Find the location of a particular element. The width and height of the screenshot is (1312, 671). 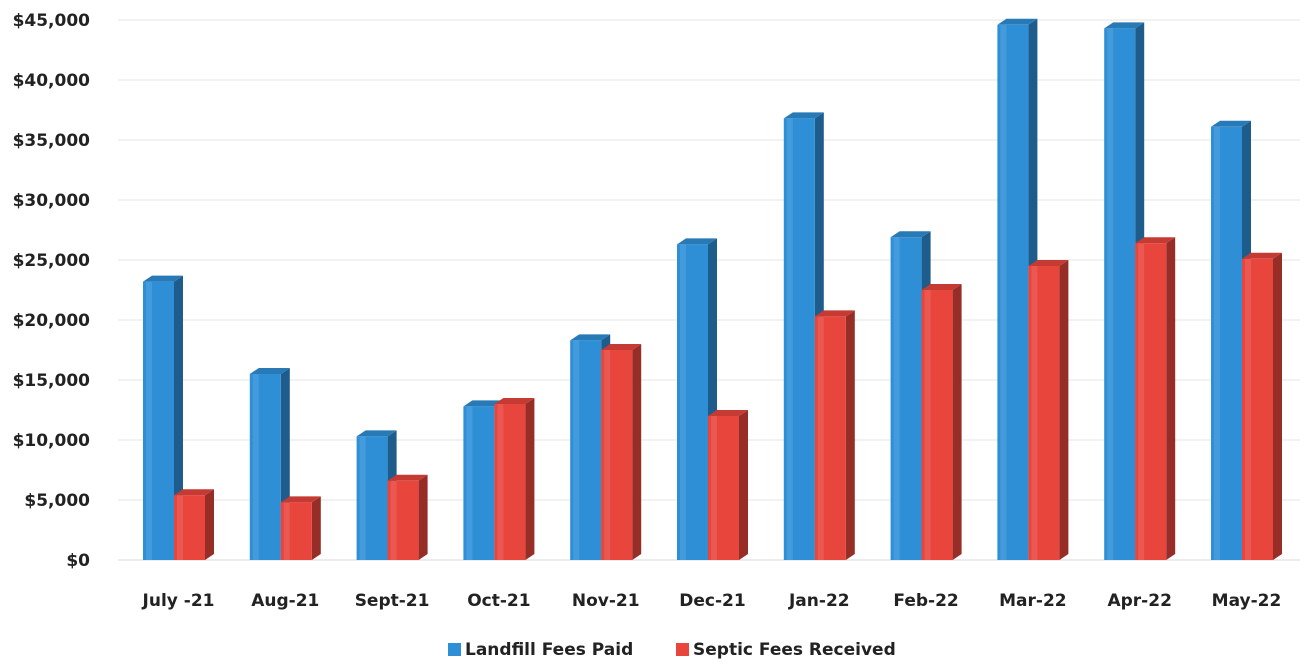

y-tick-label: $10,000 is located at coordinates (52, 441).